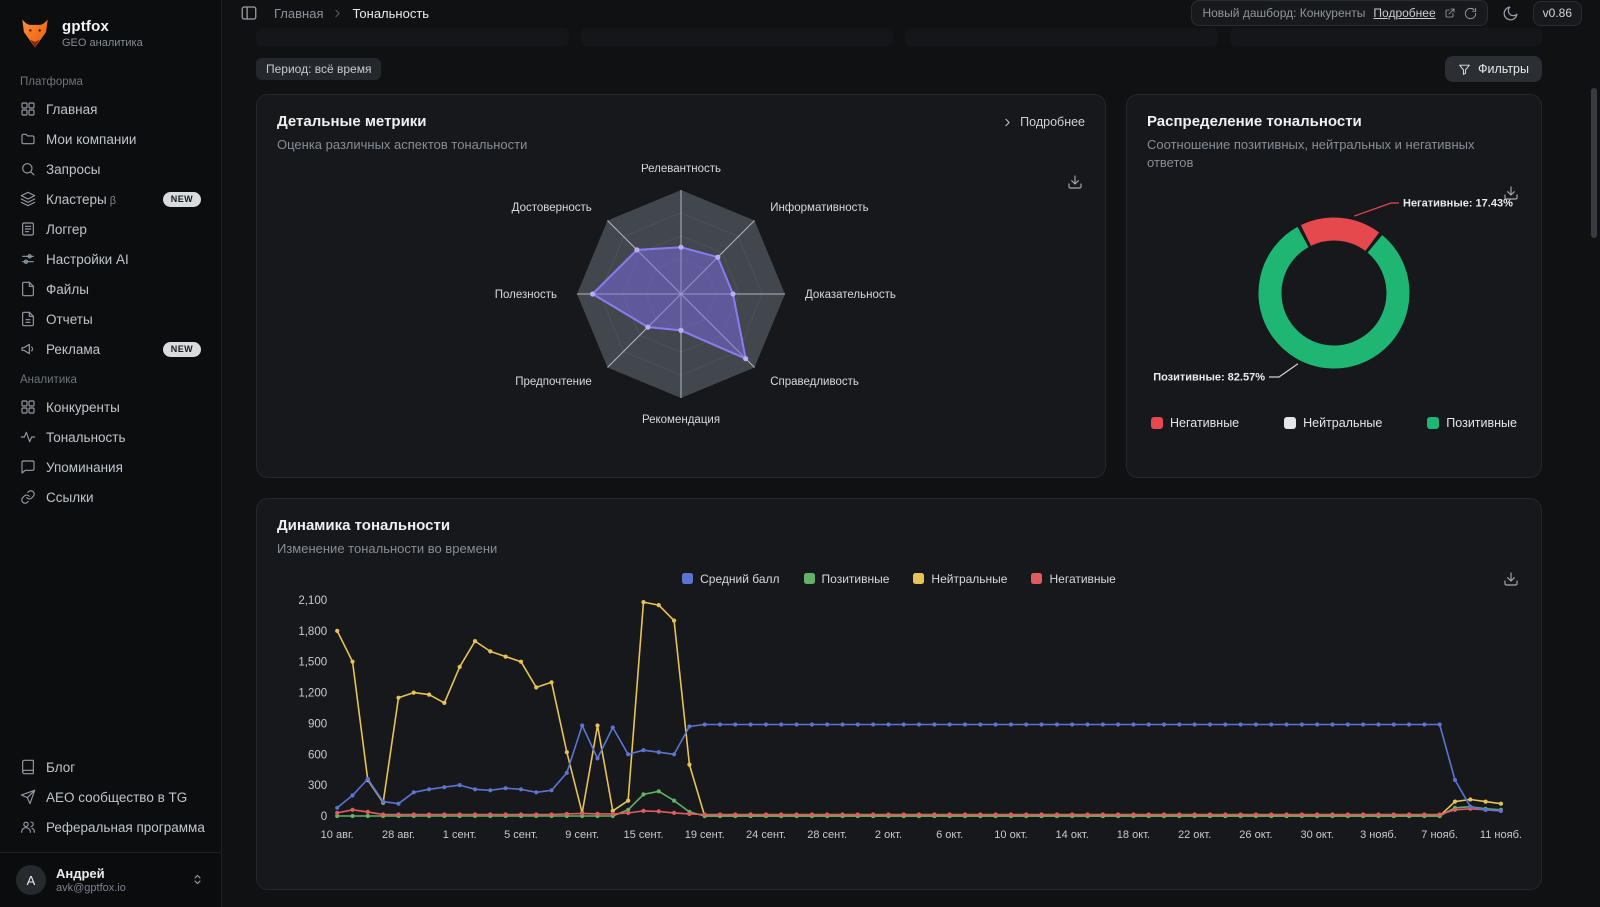 The width and height of the screenshot is (1600, 907). Describe the element at coordinates (1378, 835) in the screenshot. I see `svg-text: 3 нояб.` at that location.